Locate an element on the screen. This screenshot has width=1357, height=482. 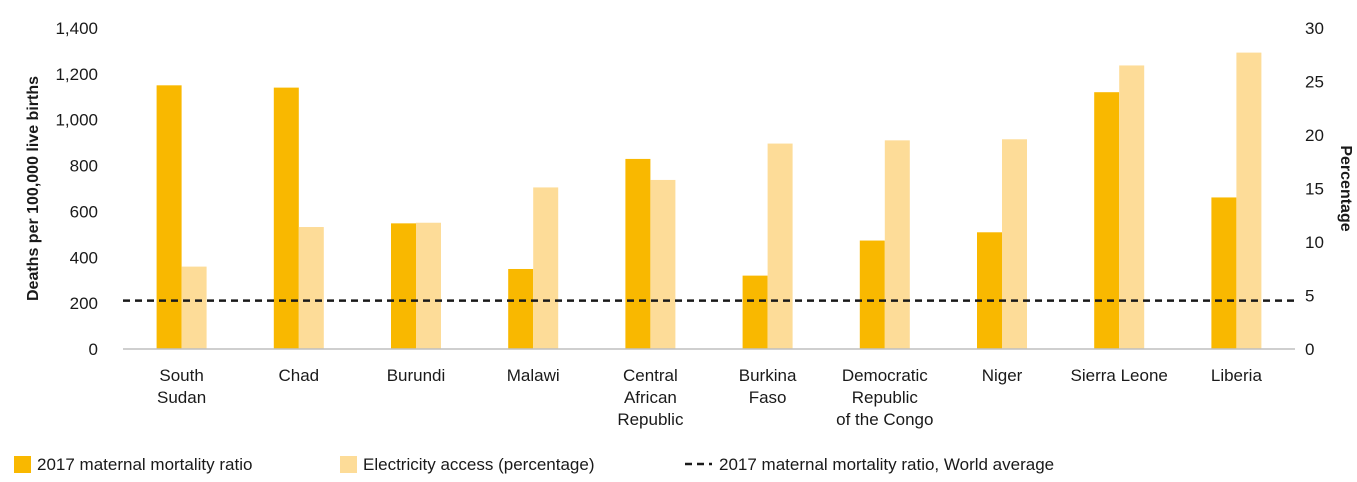
category-label: Malawi is located at coordinates (533, 375).